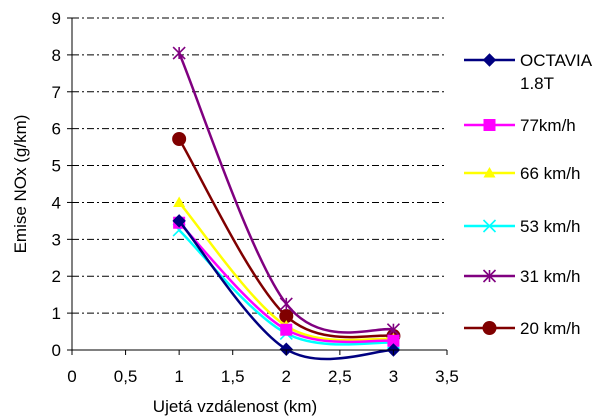 The image size is (614, 417). Describe the element at coordinates (447, 376) in the screenshot. I see `x-tick-label: 3,5` at that location.